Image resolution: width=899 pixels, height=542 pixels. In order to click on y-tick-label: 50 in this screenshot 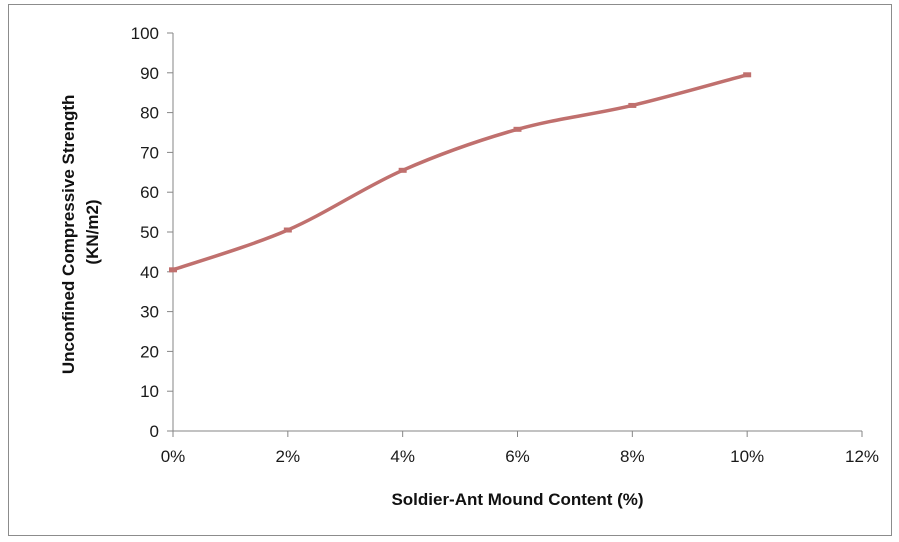, I will do `click(149, 232)`.